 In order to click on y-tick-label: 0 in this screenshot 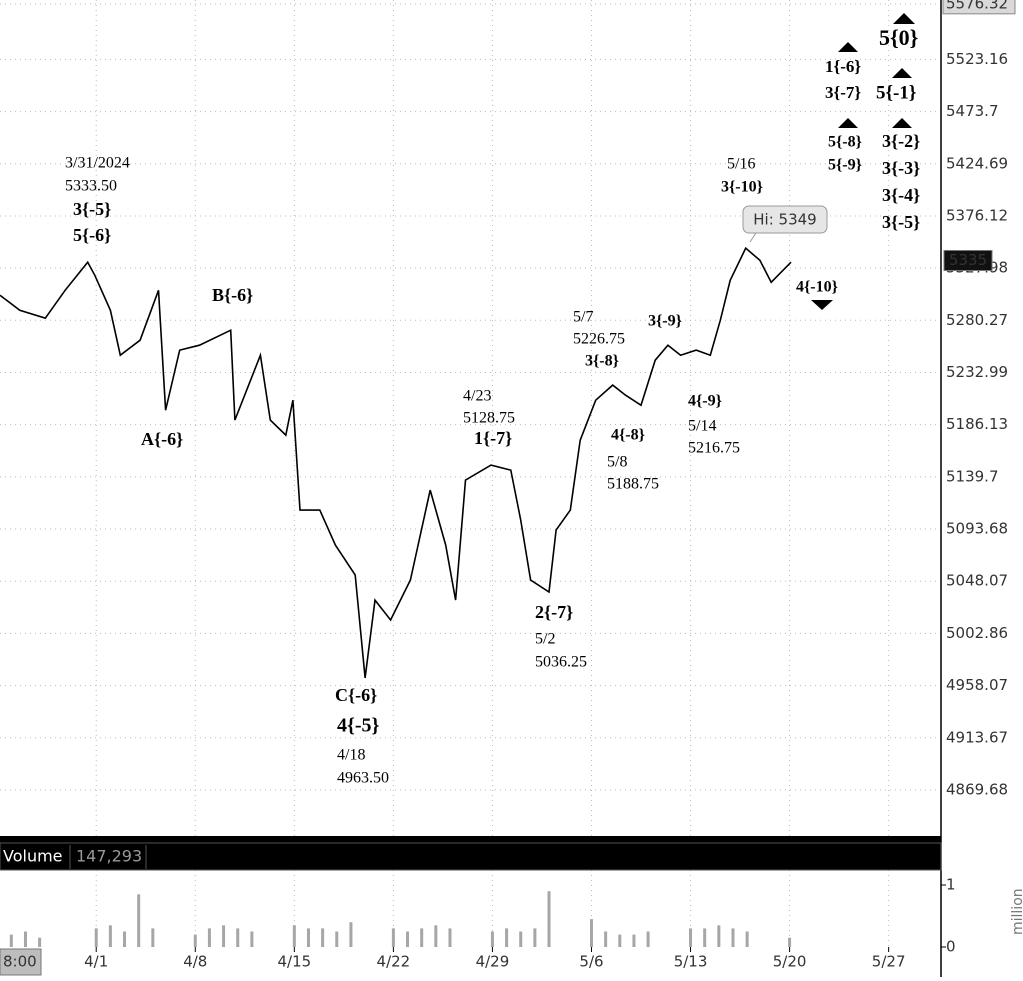, I will do `click(951, 947)`.